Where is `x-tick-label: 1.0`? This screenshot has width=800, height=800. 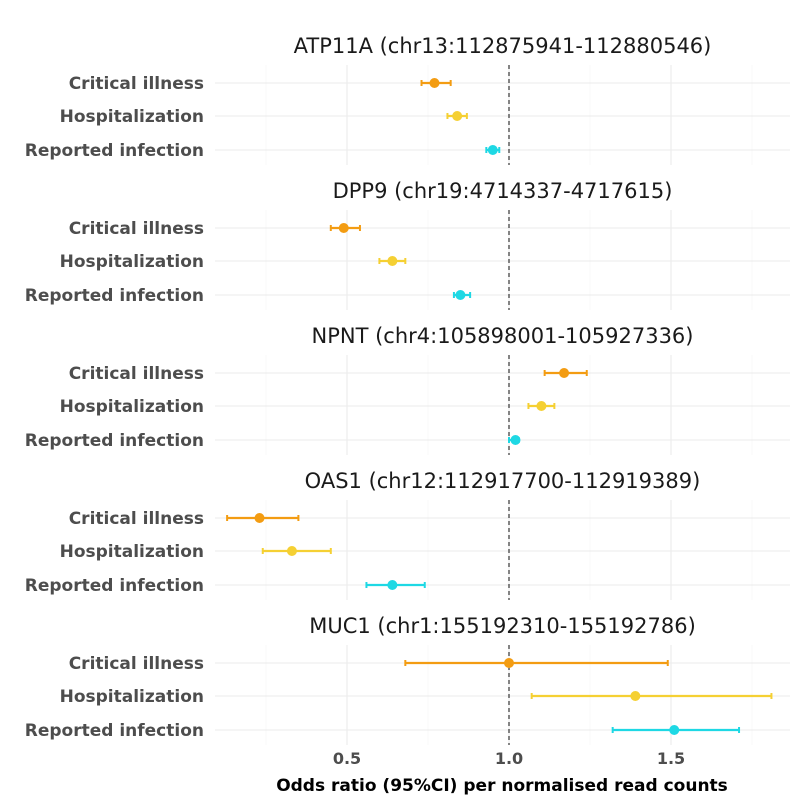 x-tick-label: 1.0 is located at coordinates (509, 758).